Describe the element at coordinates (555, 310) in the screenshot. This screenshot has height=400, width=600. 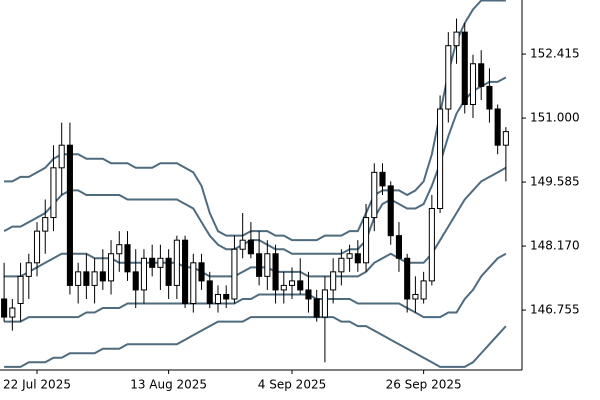
I see `y-tick-label: 146.755` at that location.